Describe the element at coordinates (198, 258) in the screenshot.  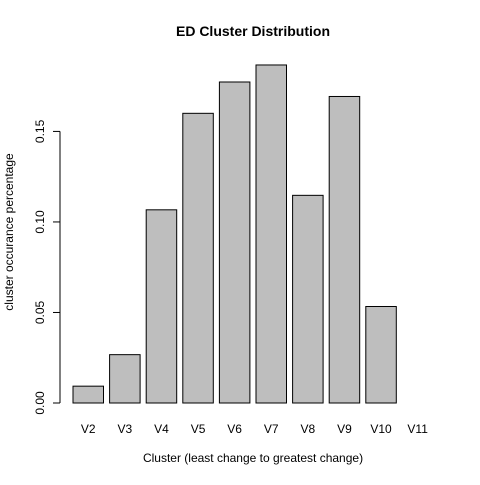
I see `bar-v5` at that location.